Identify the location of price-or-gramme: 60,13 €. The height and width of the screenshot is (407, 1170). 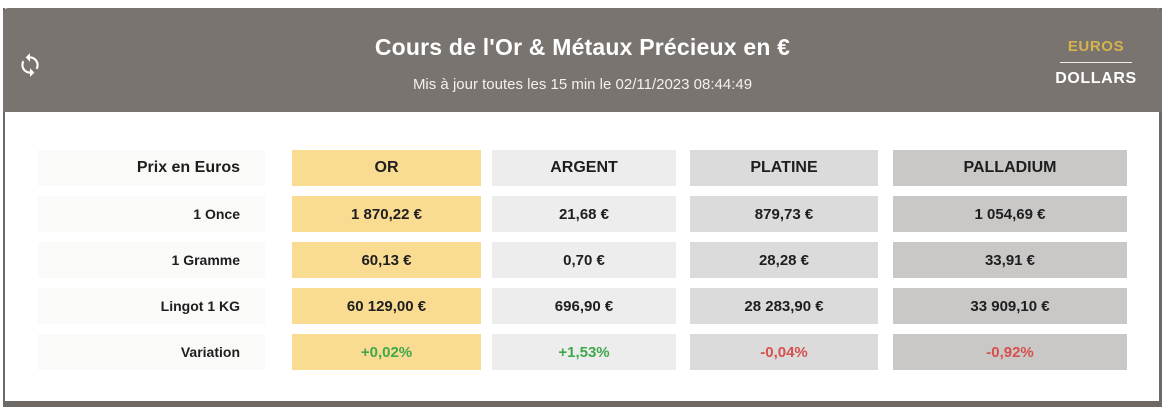
(386, 260).